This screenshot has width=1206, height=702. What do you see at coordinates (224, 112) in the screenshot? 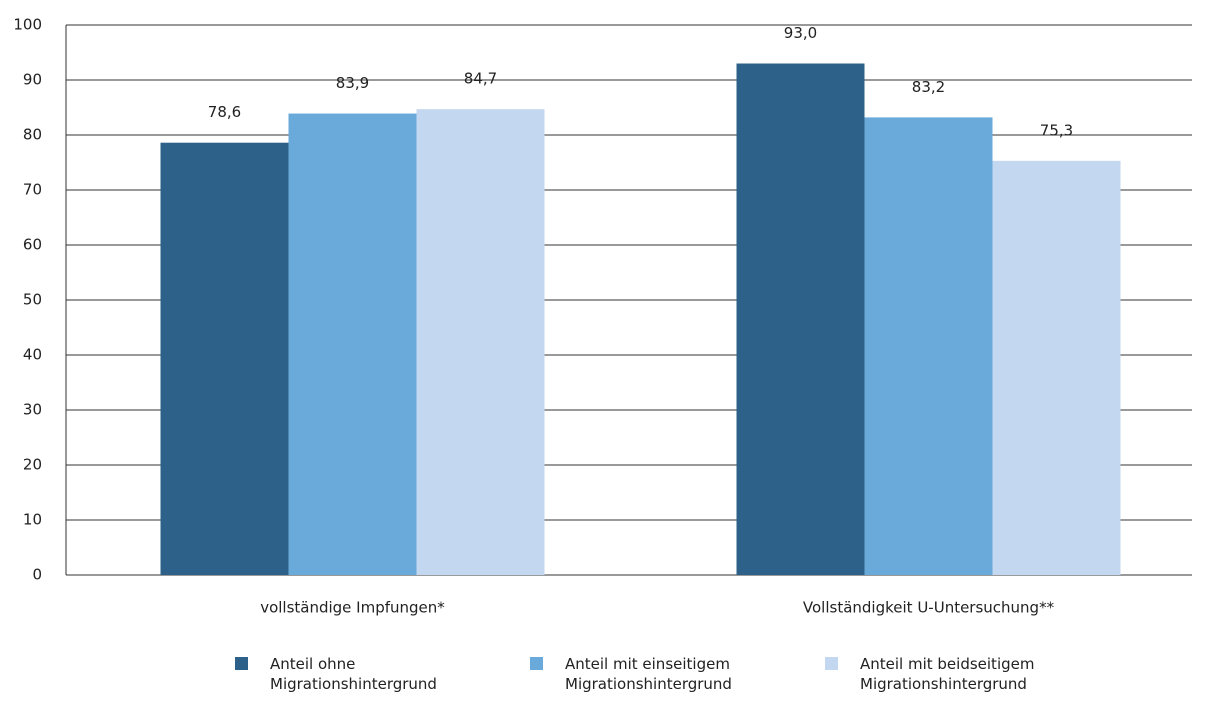
I see `value-label: 78,6` at bounding box center [224, 112].